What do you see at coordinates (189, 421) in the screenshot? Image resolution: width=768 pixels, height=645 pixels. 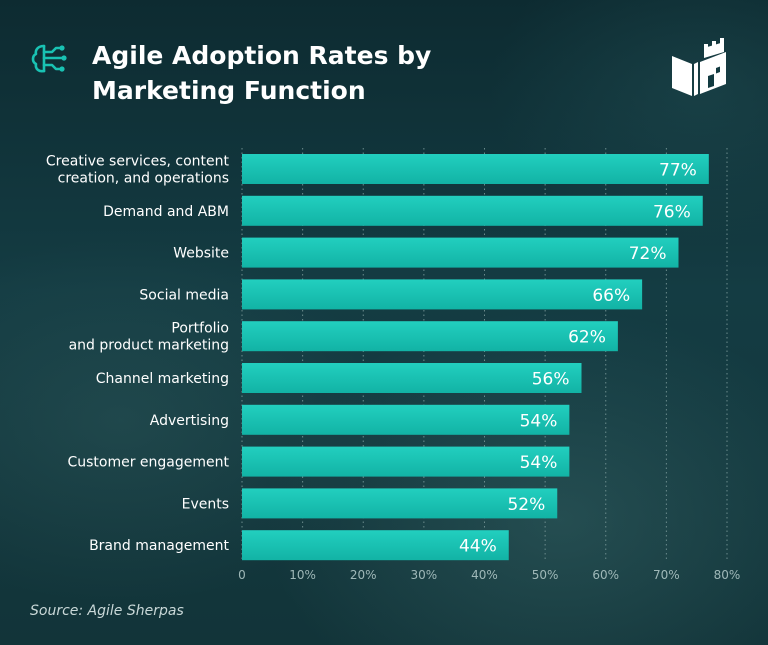 I see `category-label: Advertising` at bounding box center [189, 421].